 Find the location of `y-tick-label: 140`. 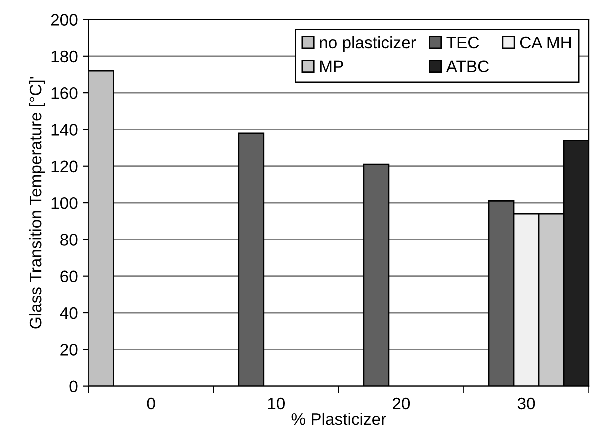

y-tick-label: 140 is located at coordinates (65, 130).